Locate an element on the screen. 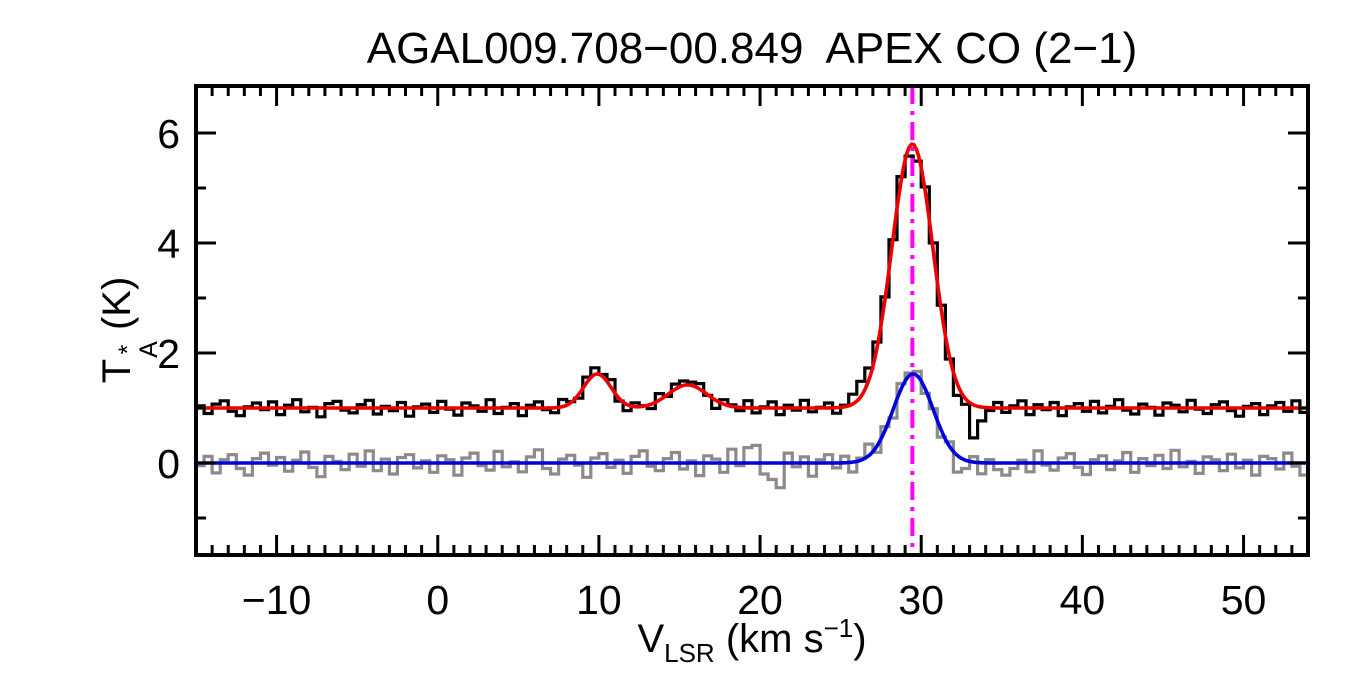 The image size is (1350, 675). x-tick-label: 40 is located at coordinates (1083, 600).